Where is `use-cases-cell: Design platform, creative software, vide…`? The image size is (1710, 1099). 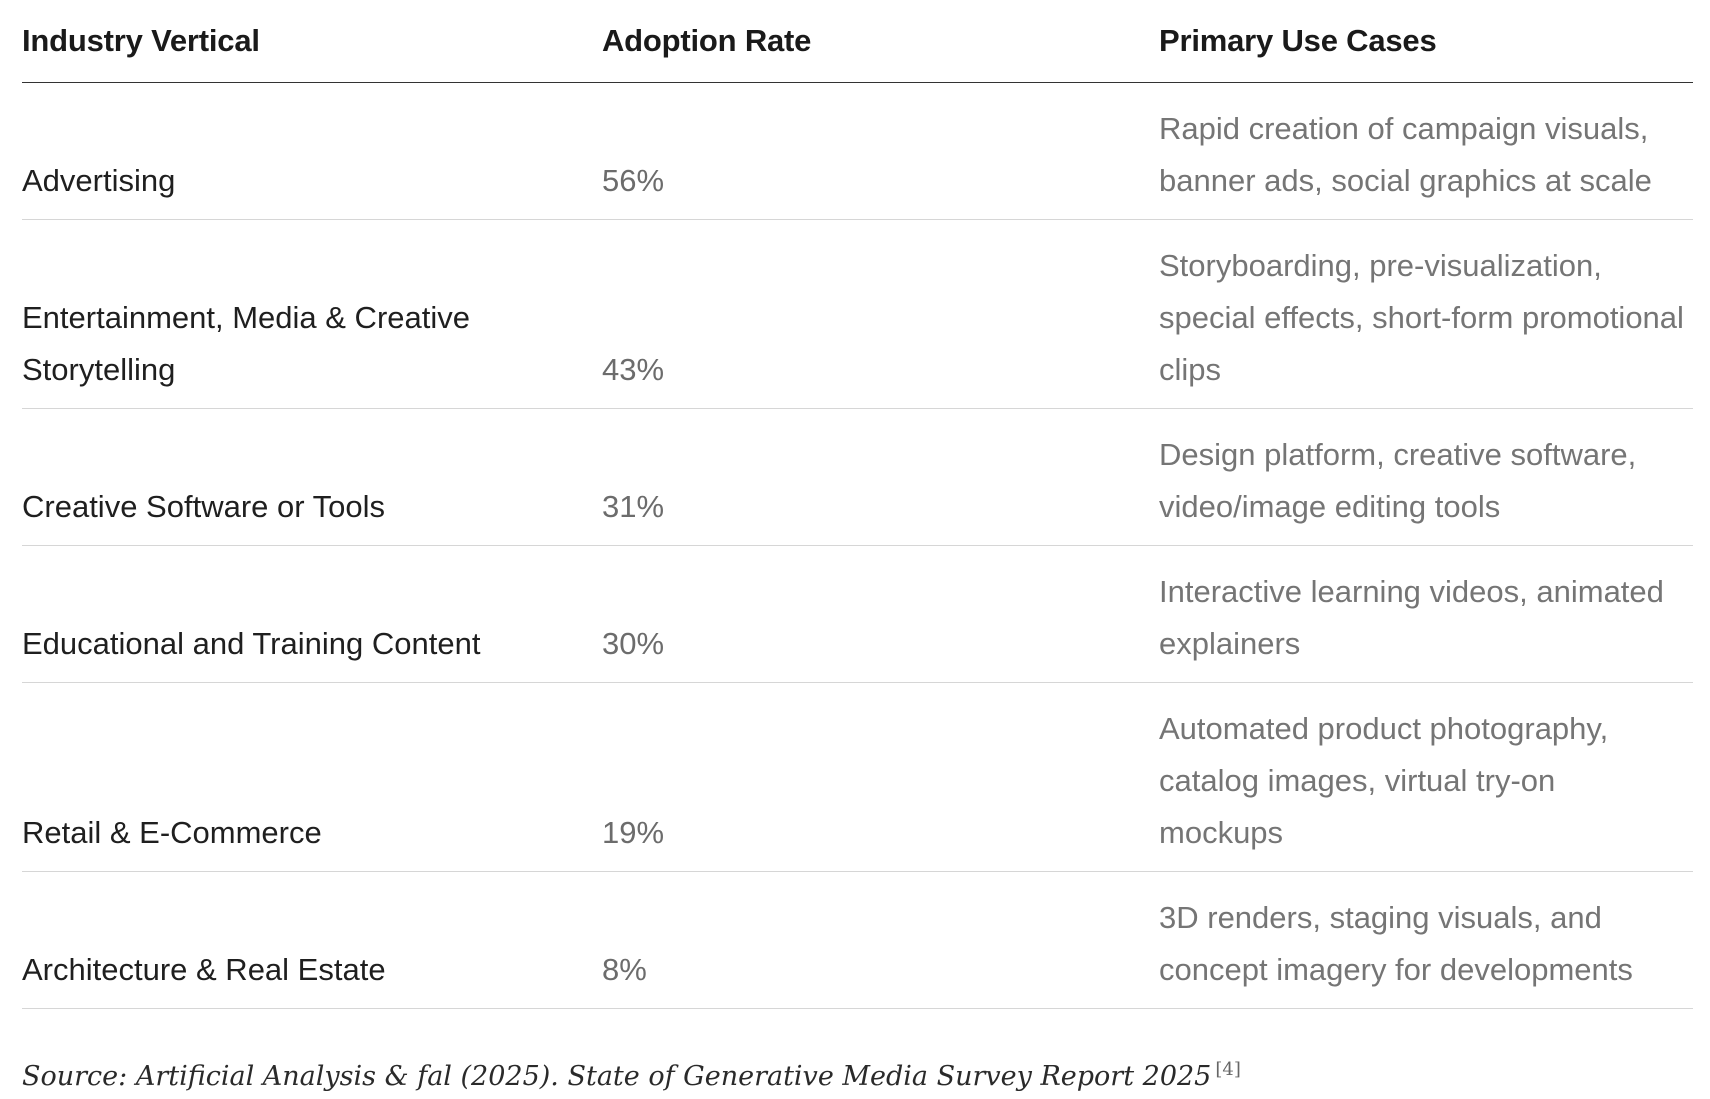 use-cases-cell: Design platform, creative software, vide… is located at coordinates (1426, 477).